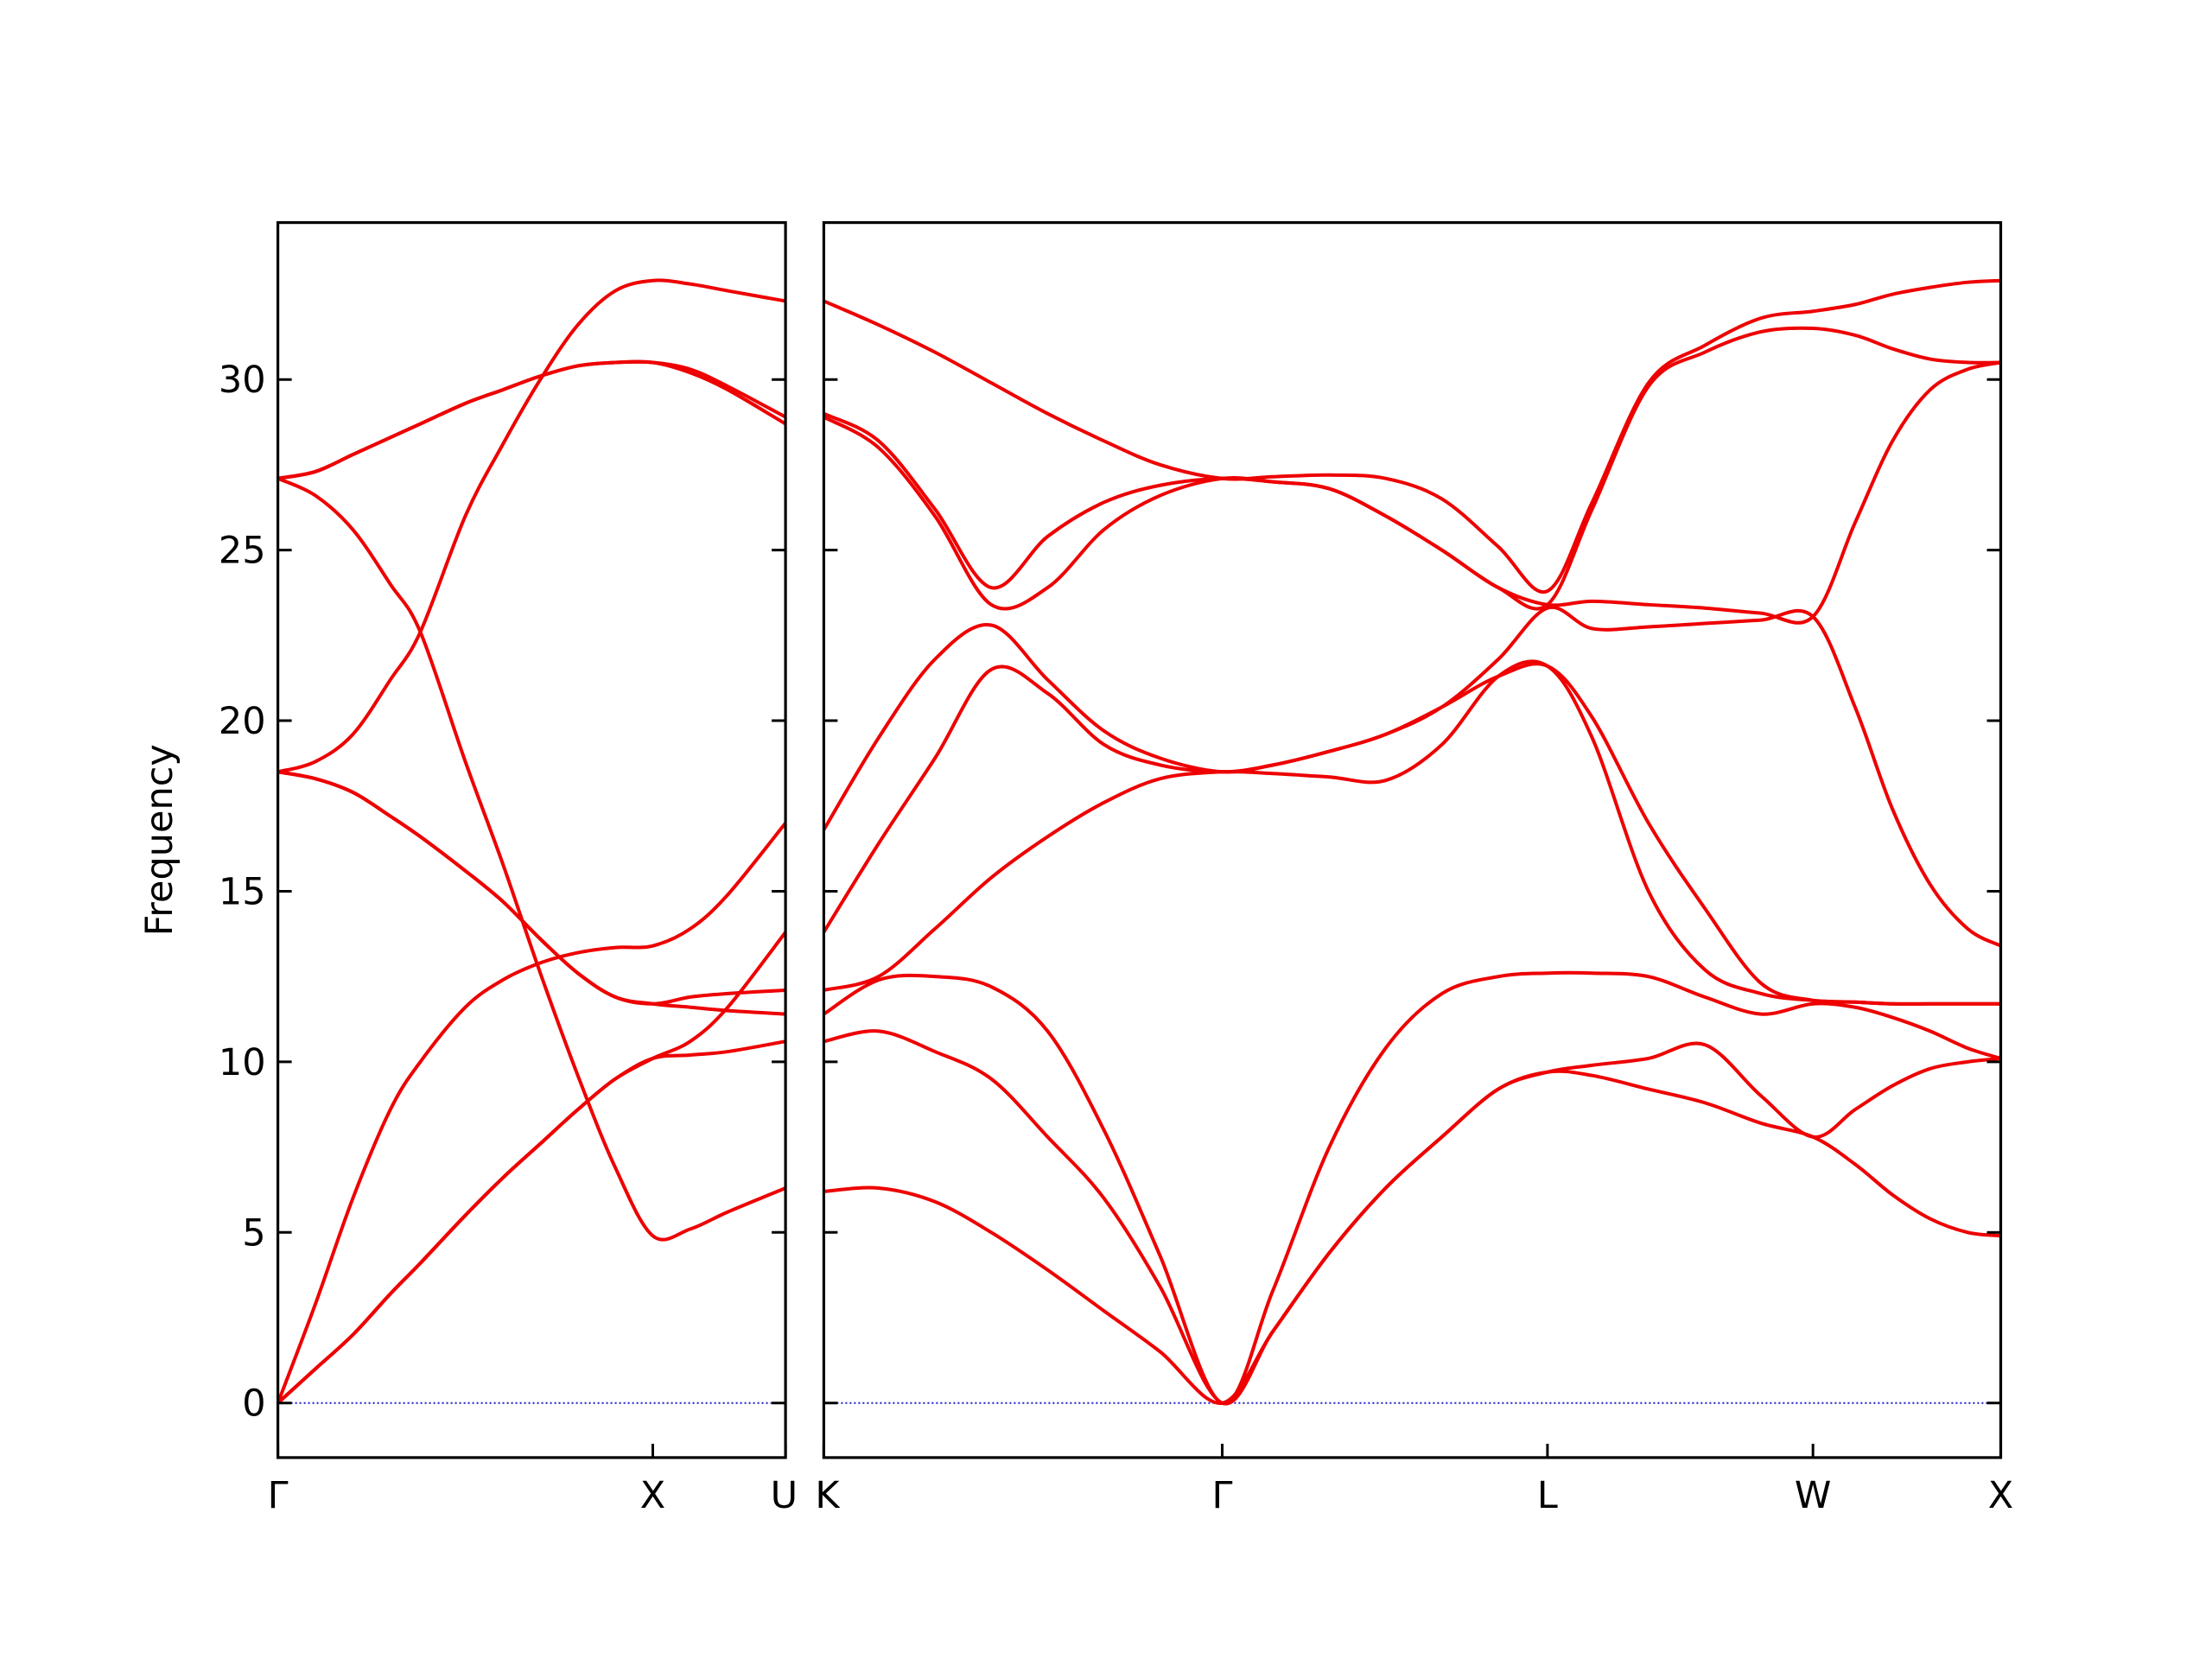 This screenshot has width=2212, height=1659. I want to click on y-tick-label: 5, so click(253, 1233).